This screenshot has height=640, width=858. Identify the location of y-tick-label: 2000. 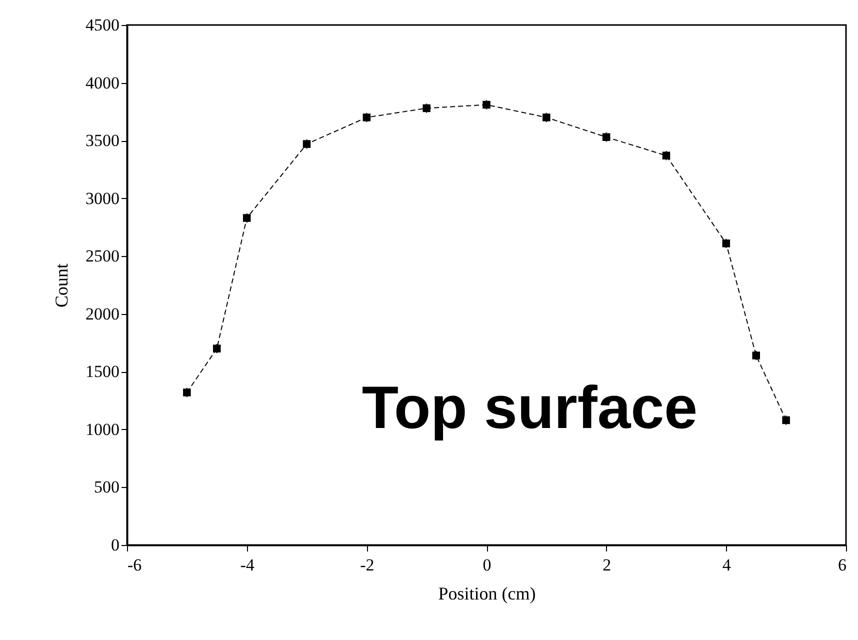
(103, 314).